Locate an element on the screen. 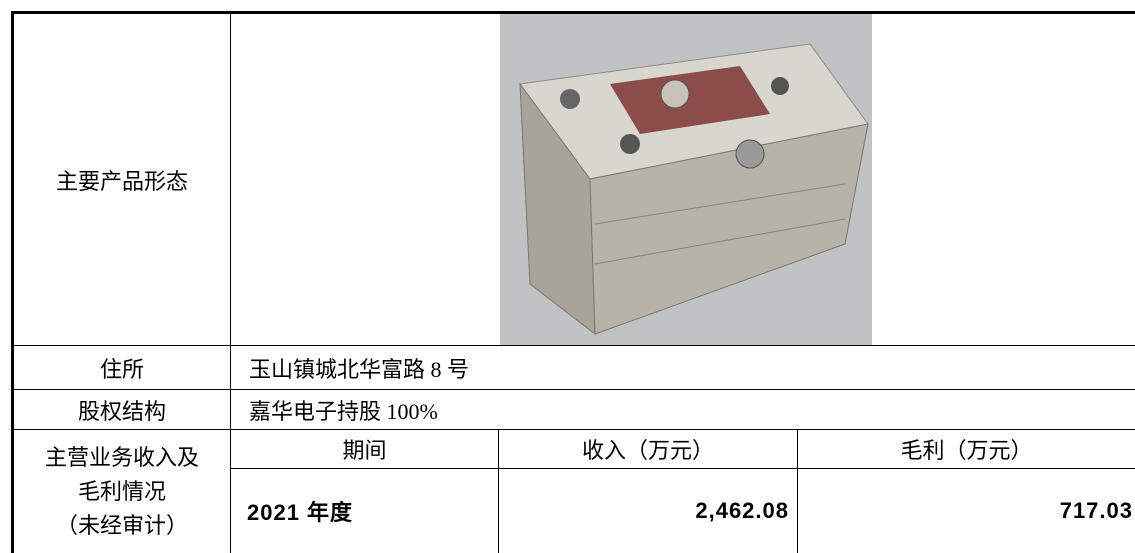  label-line: 主营业务收入及 is located at coordinates (121, 457).